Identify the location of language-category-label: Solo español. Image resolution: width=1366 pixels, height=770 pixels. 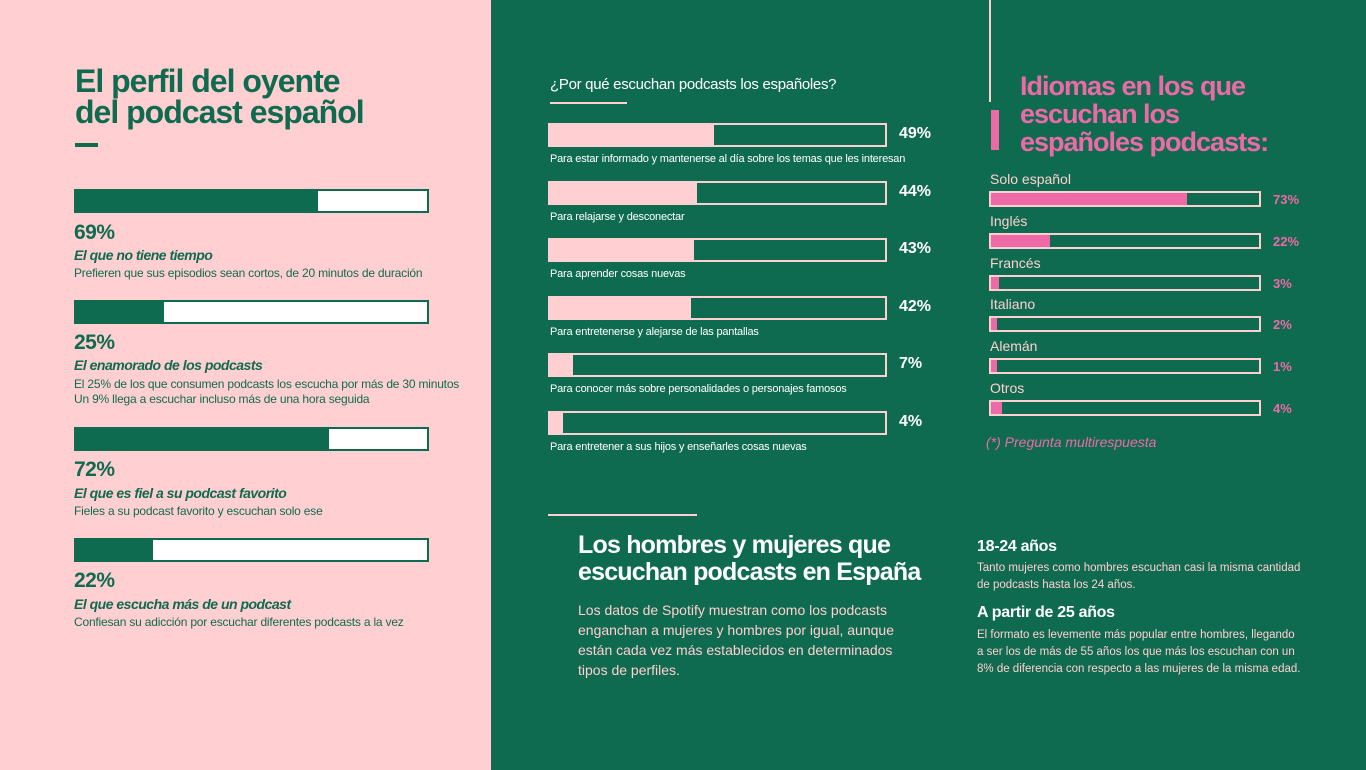
(1030, 179).